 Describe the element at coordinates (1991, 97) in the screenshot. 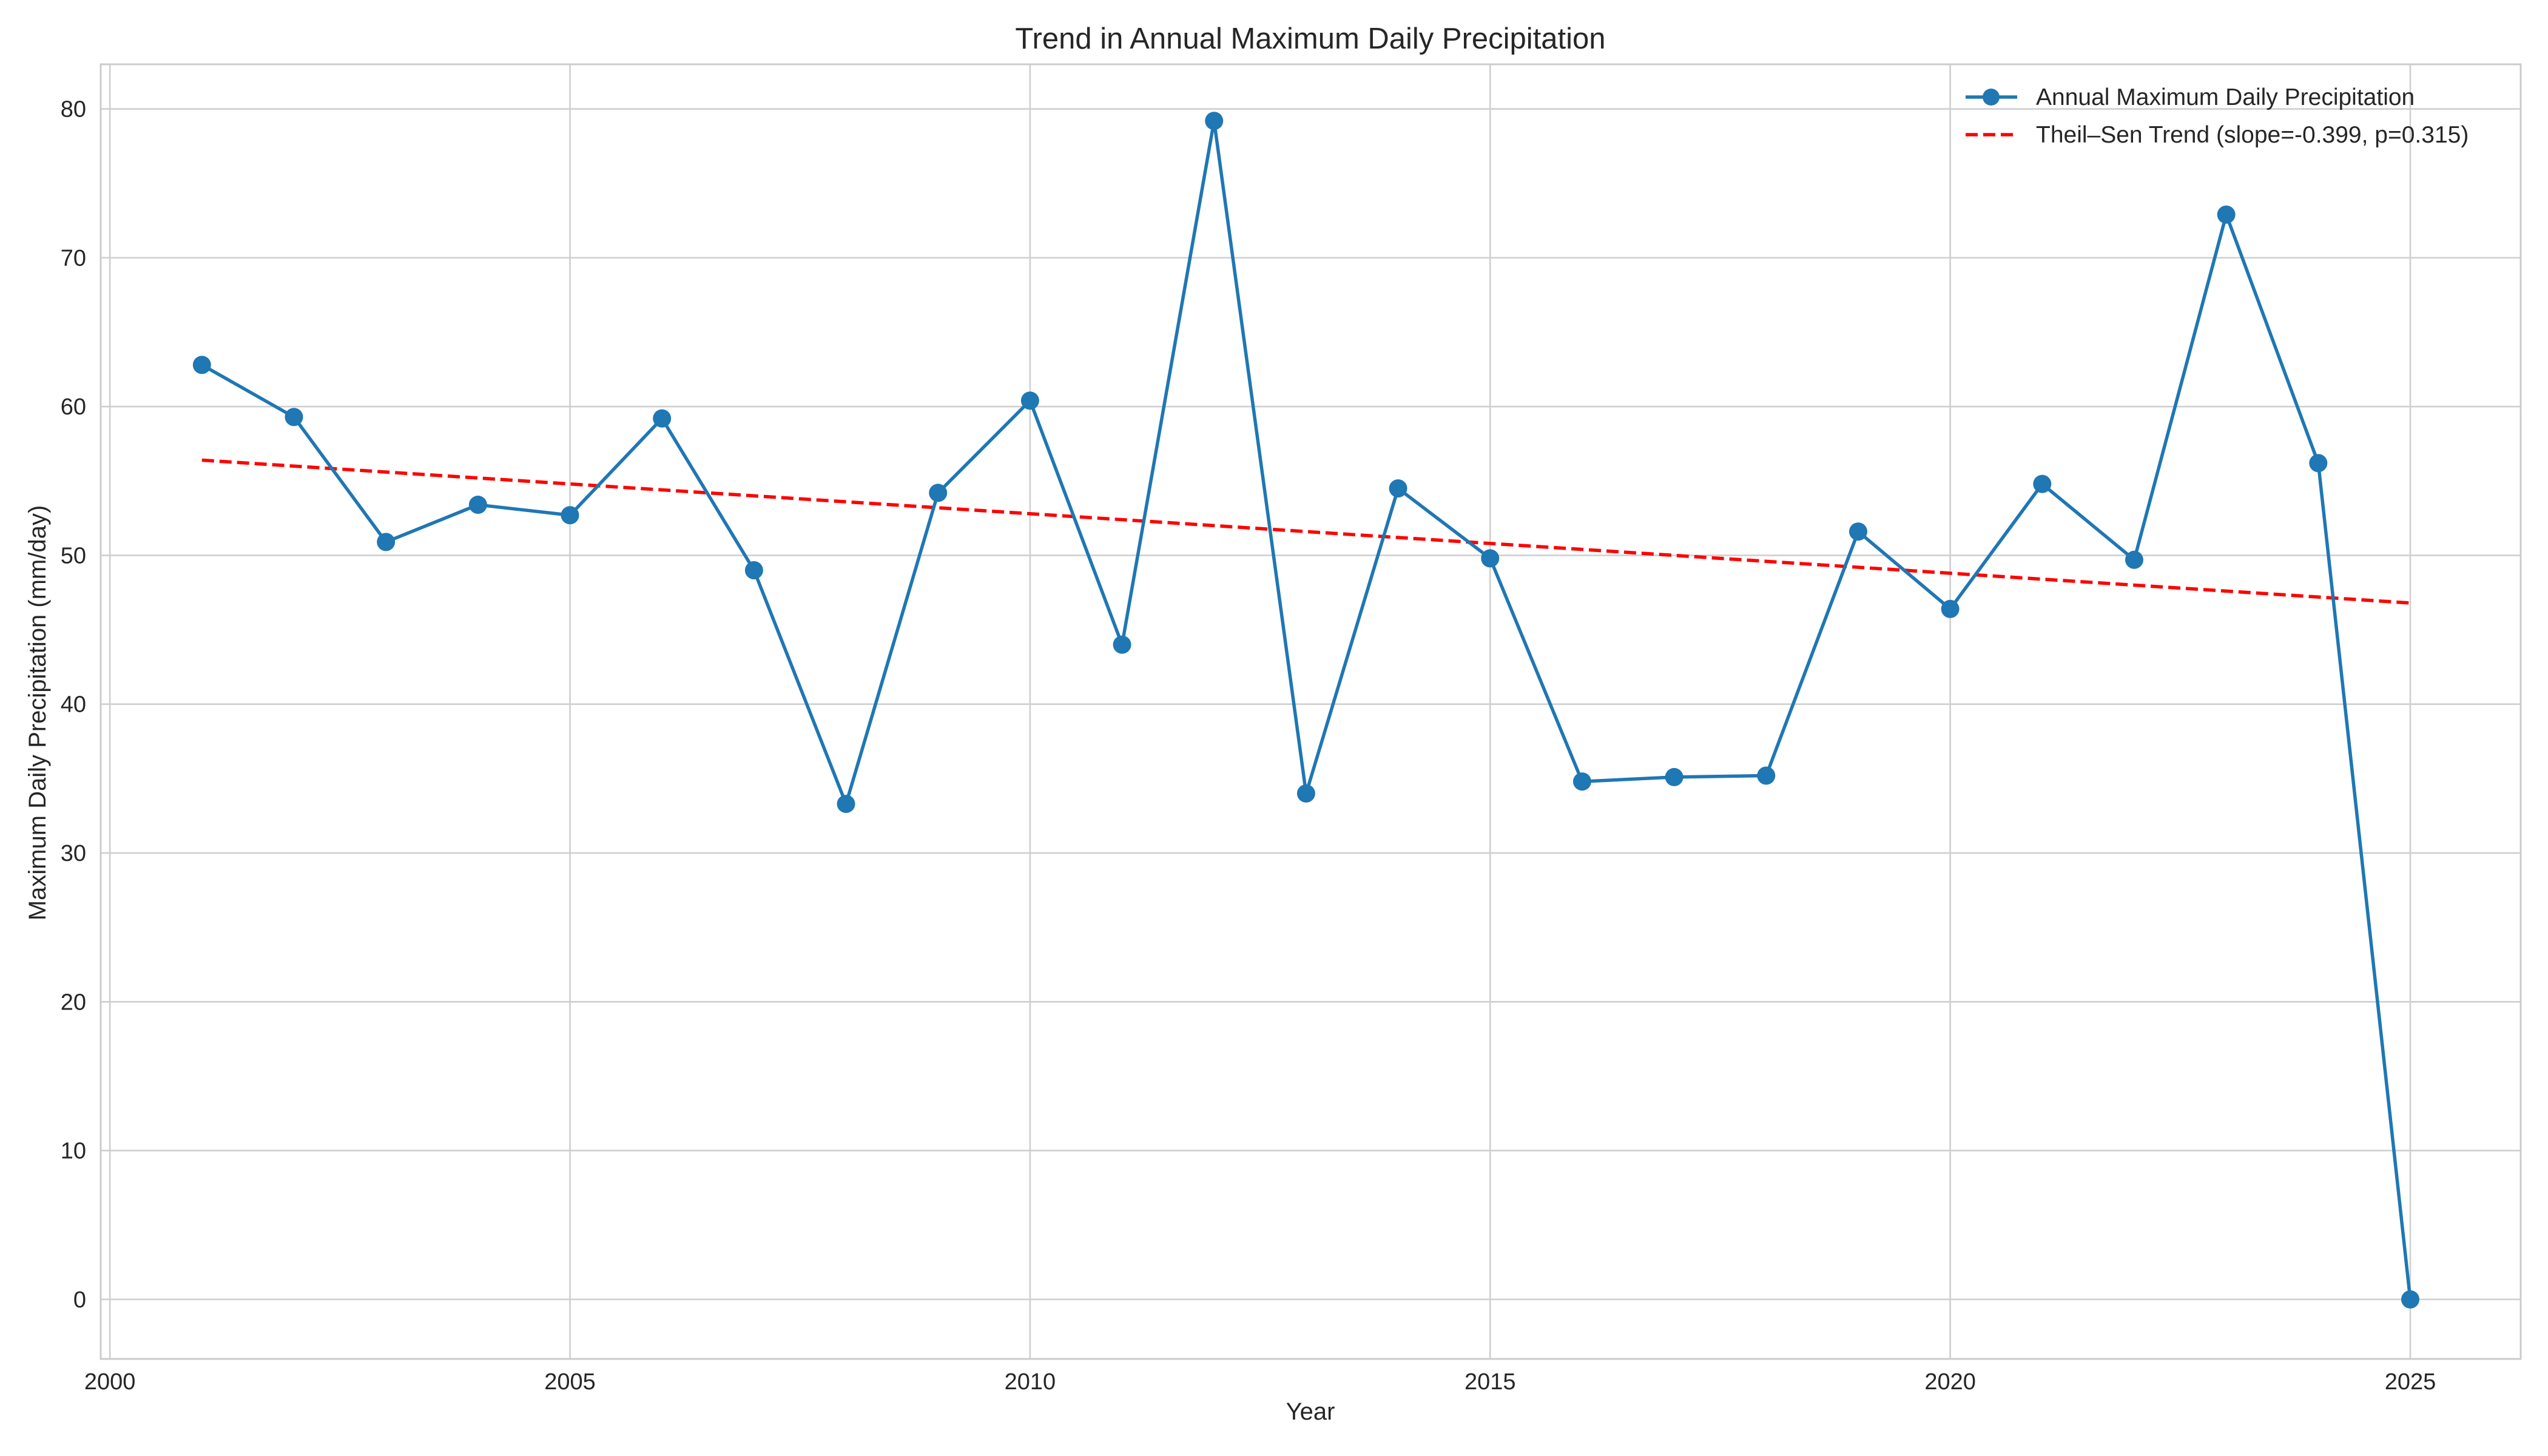

I see `legend-marker-precipitation` at that location.